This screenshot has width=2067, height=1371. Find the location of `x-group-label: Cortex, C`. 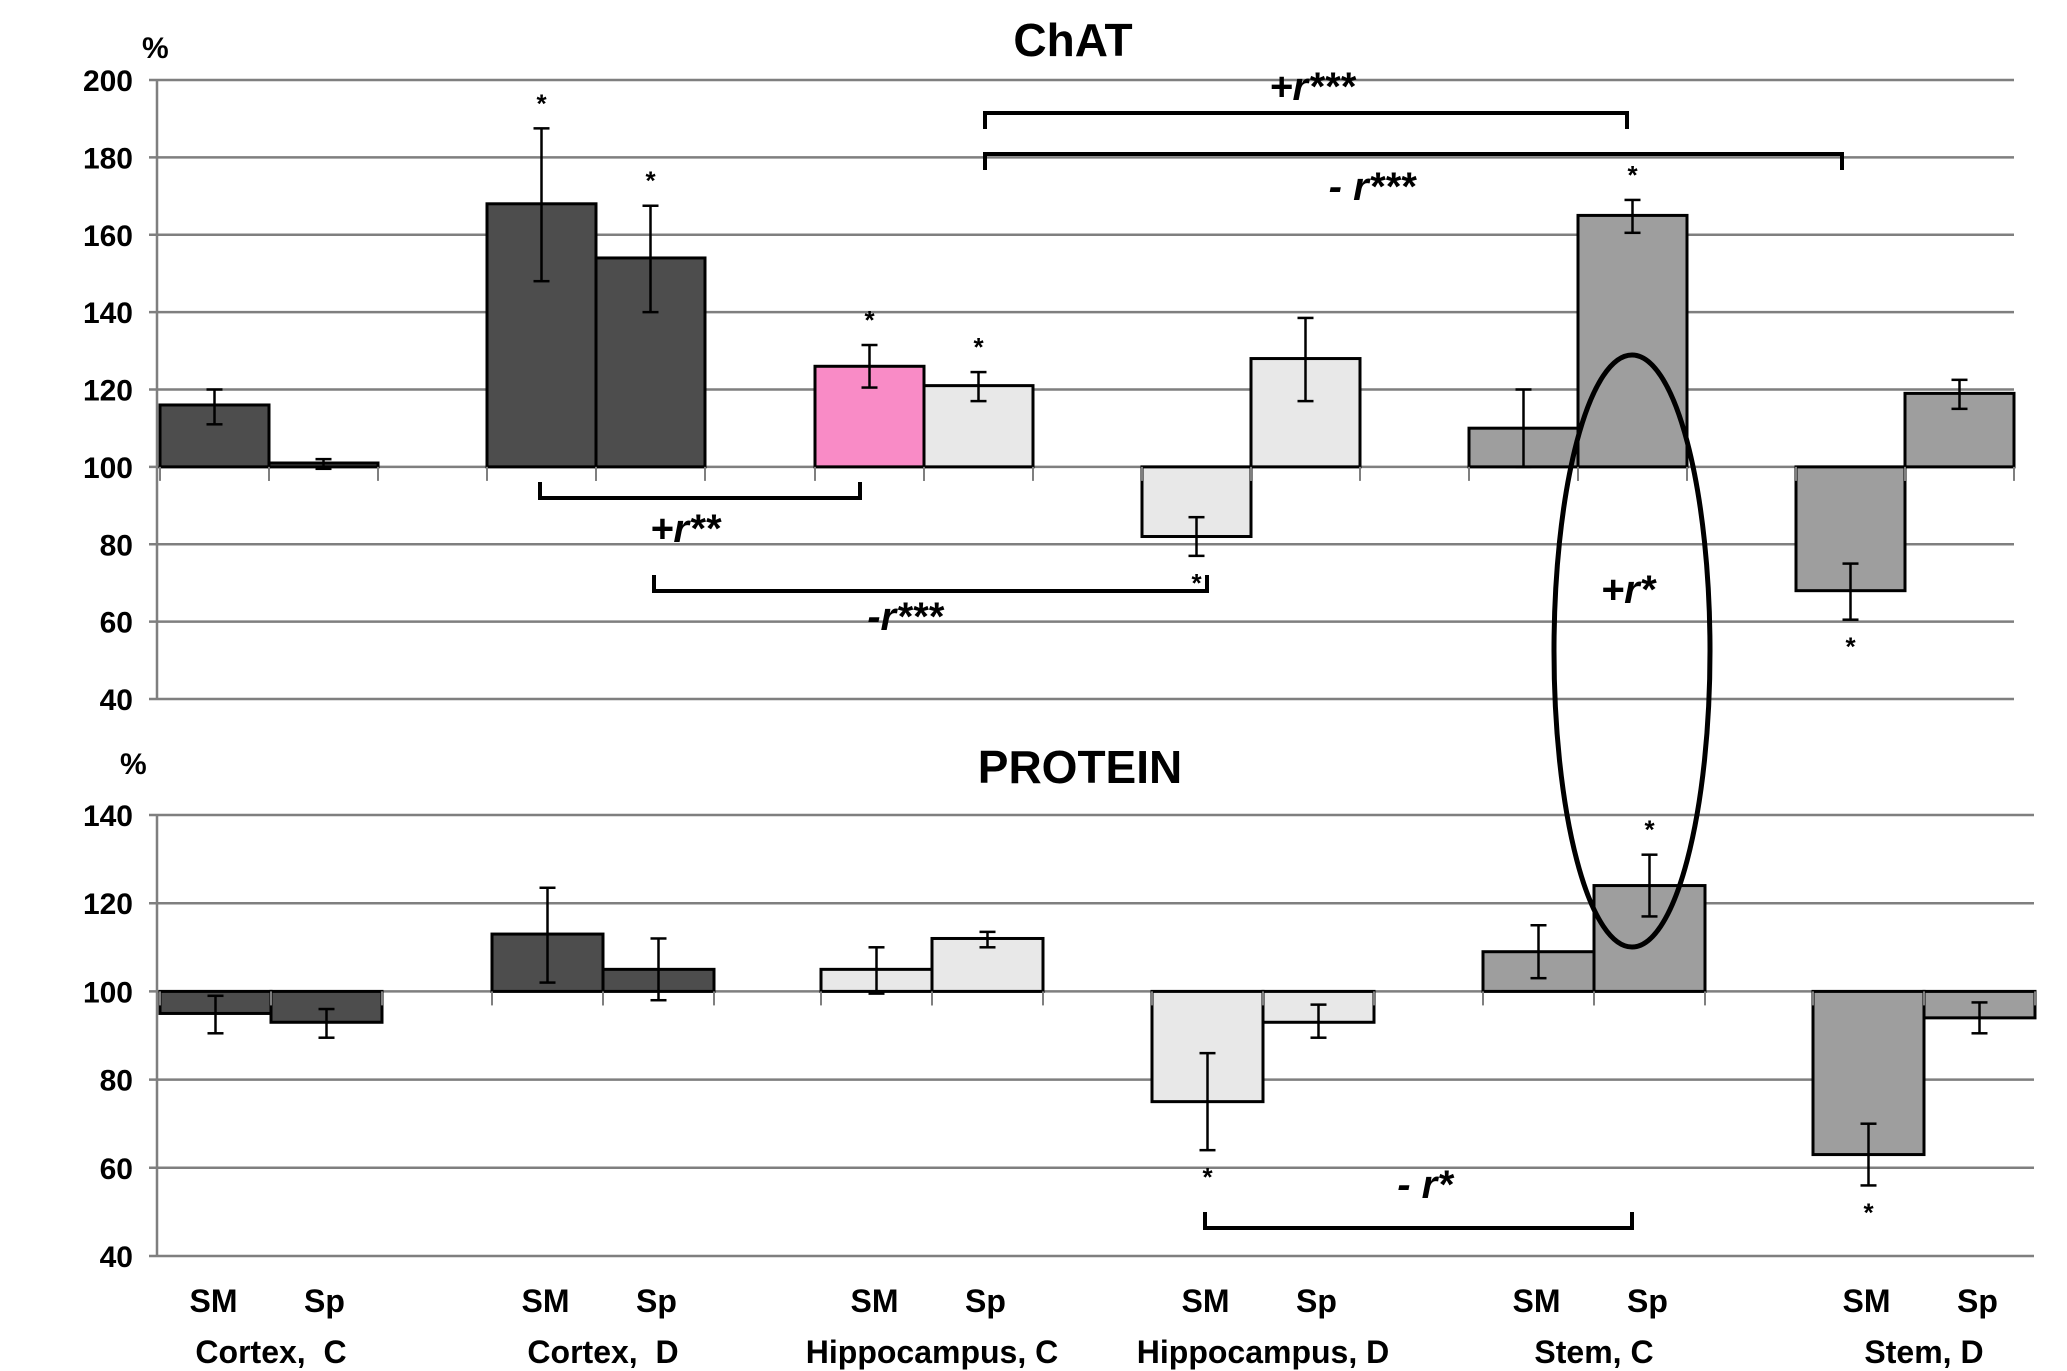

x-group-label: Cortex, C is located at coordinates (270, 1352).